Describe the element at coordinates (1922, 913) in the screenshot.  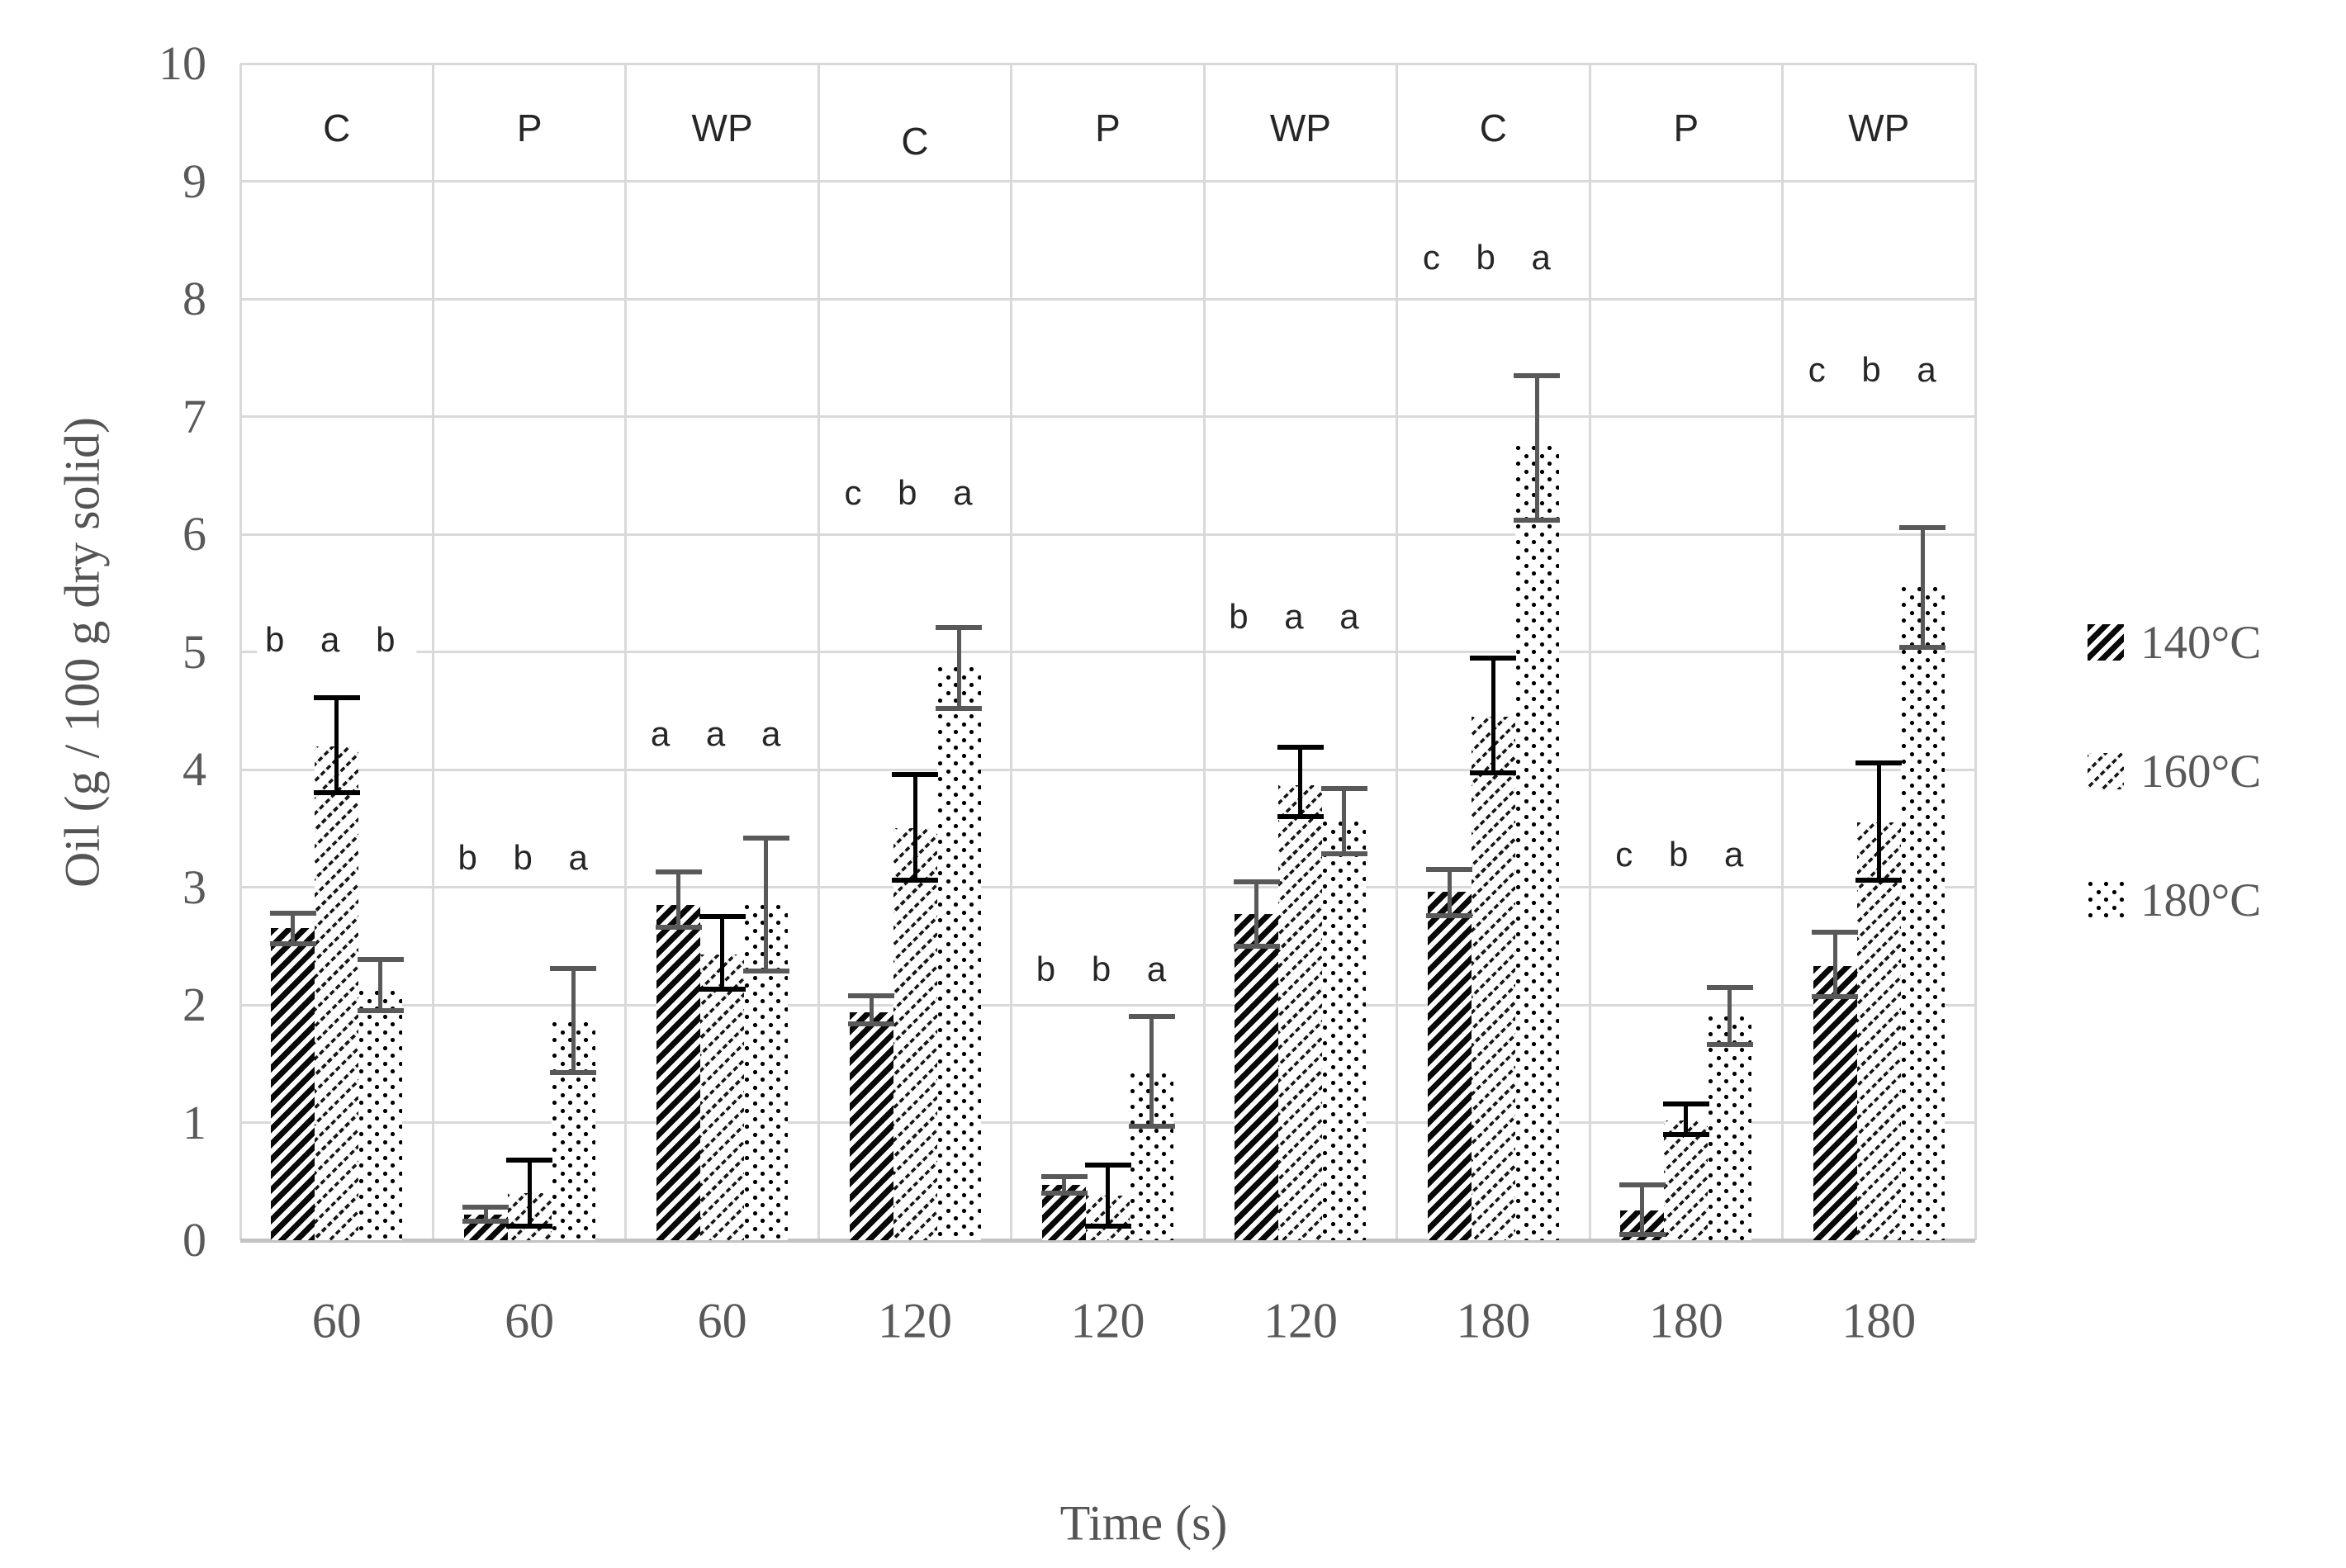
I see `bar-180°C-group9` at that location.